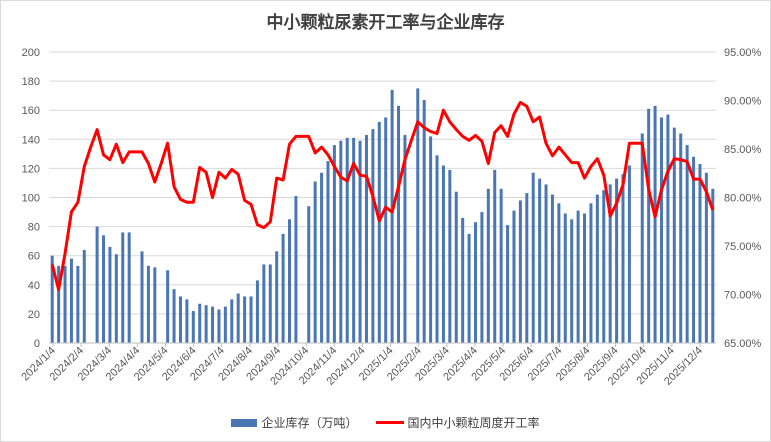 This screenshot has height=442, width=771. I want to click on left-axis-tick-label: 140, so click(31, 140).